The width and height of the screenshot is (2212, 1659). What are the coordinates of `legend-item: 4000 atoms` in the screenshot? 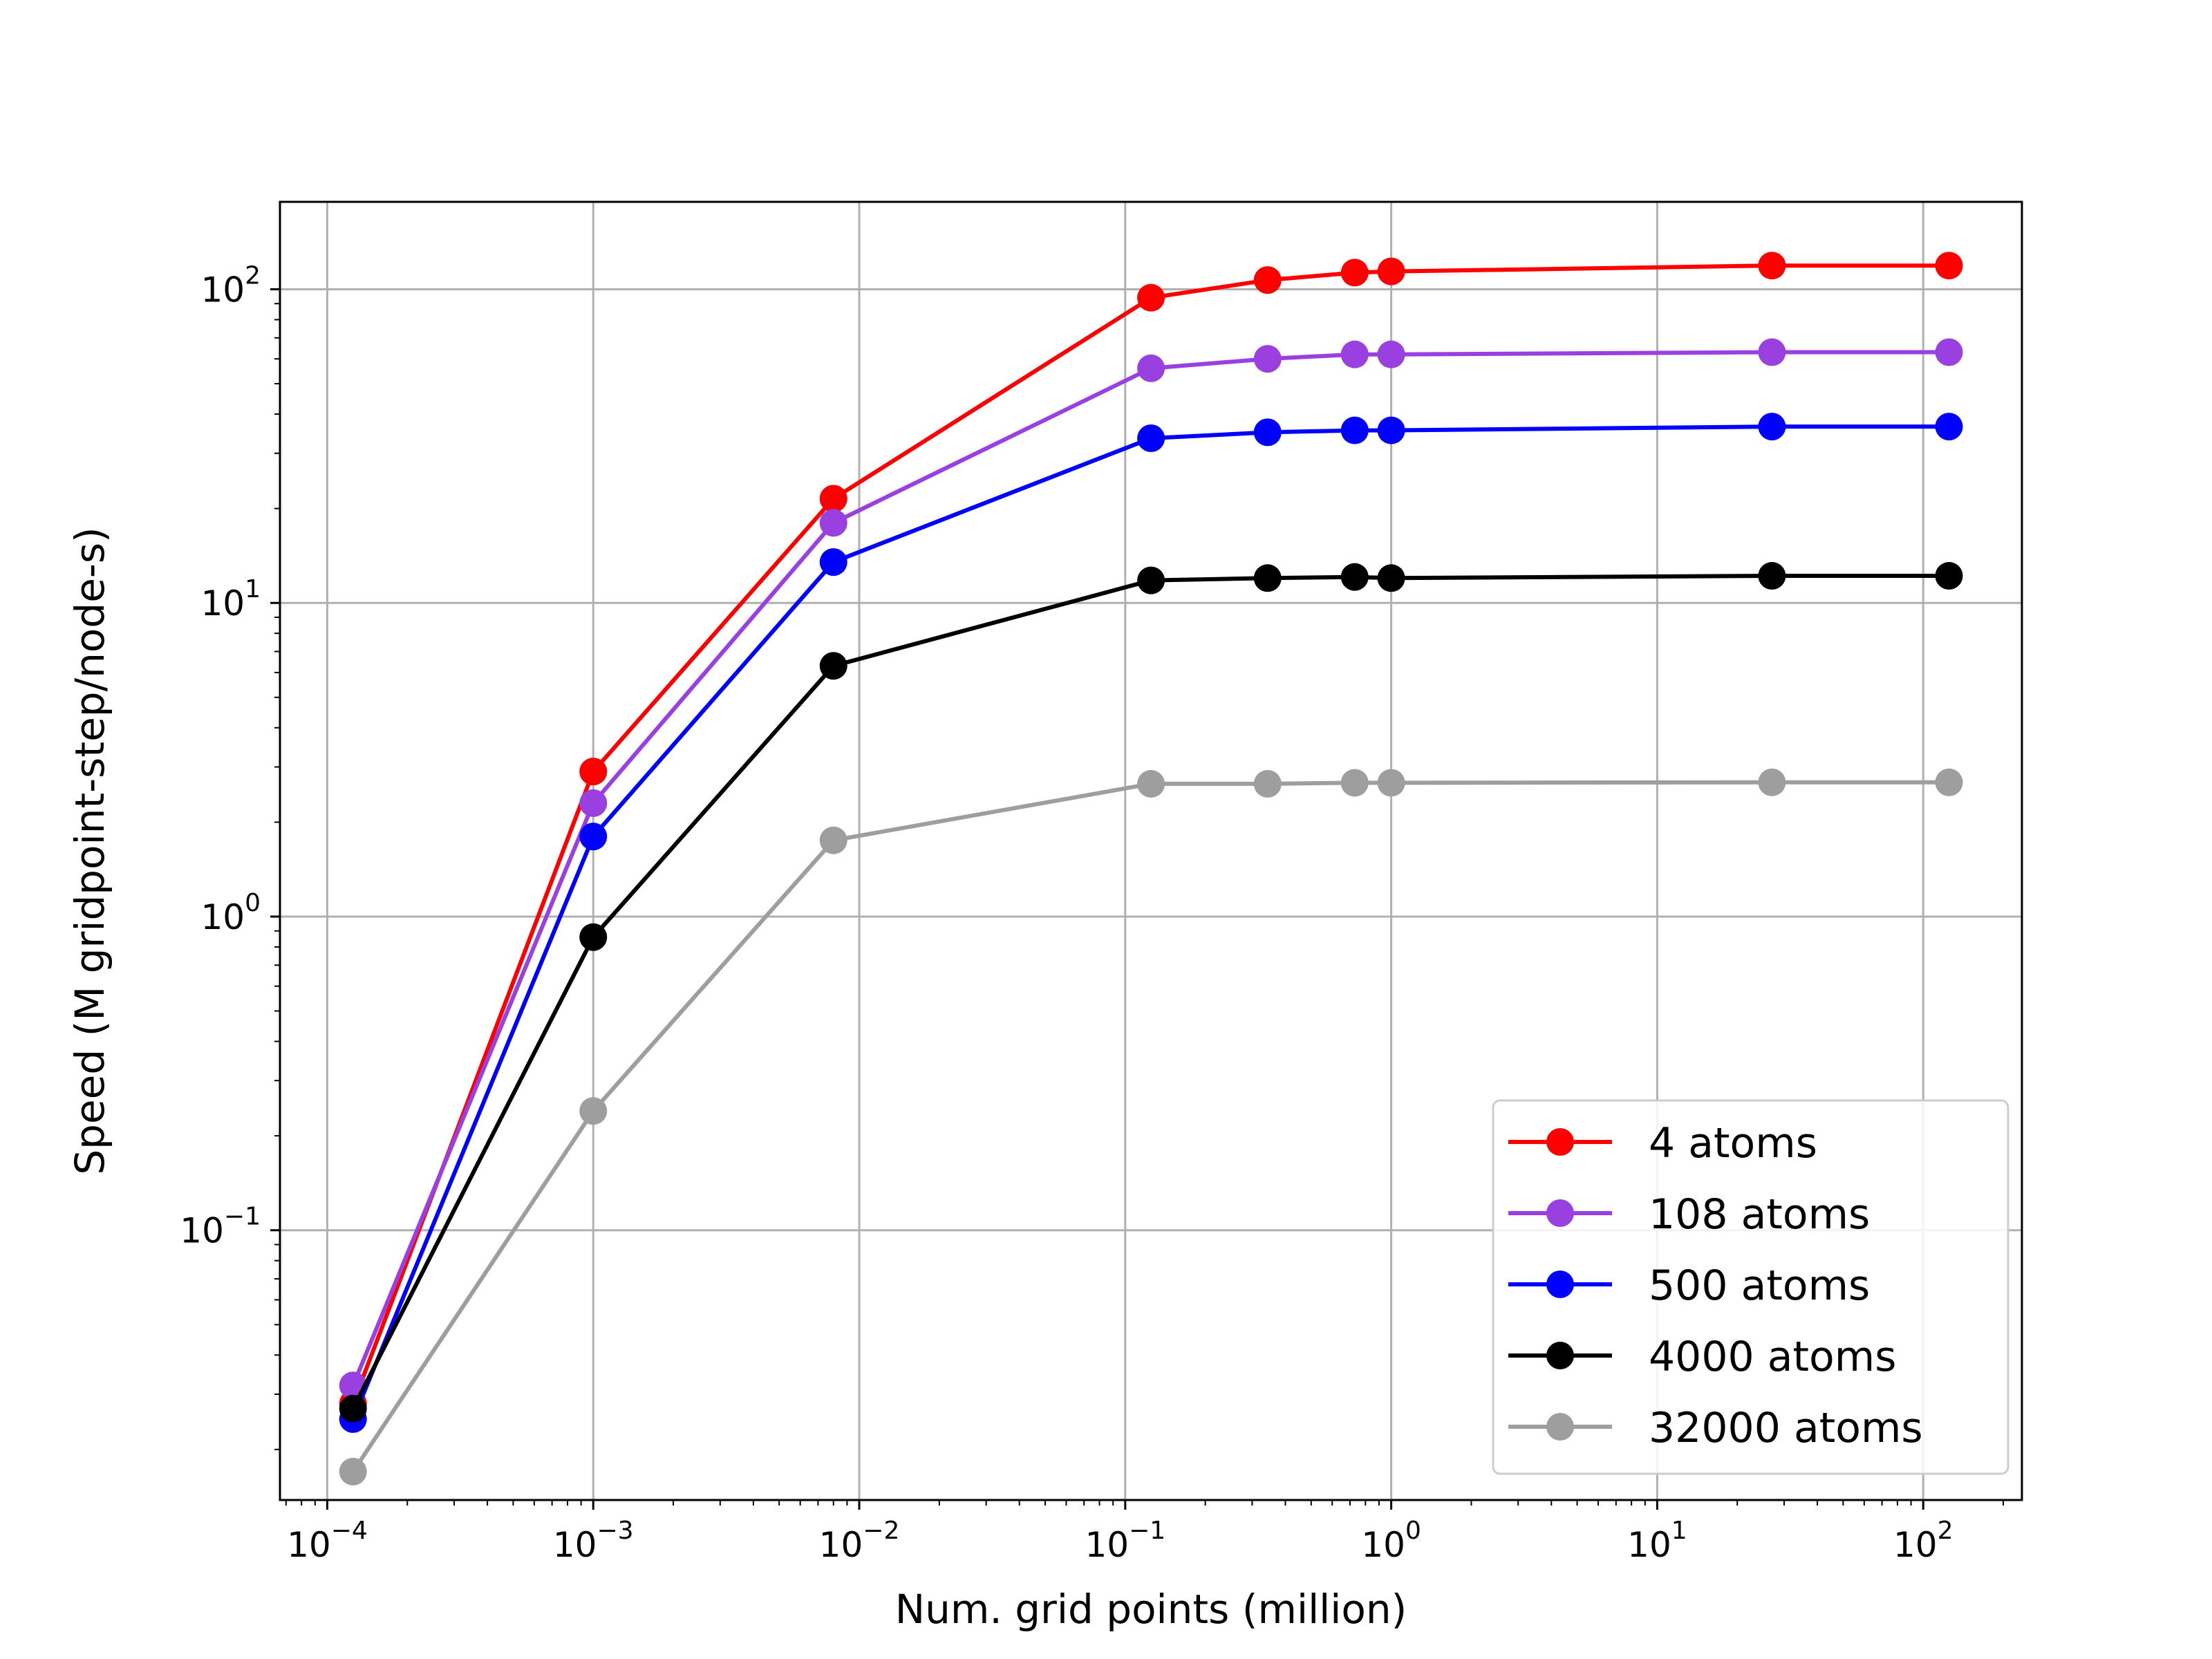 It's located at (1702, 1357).